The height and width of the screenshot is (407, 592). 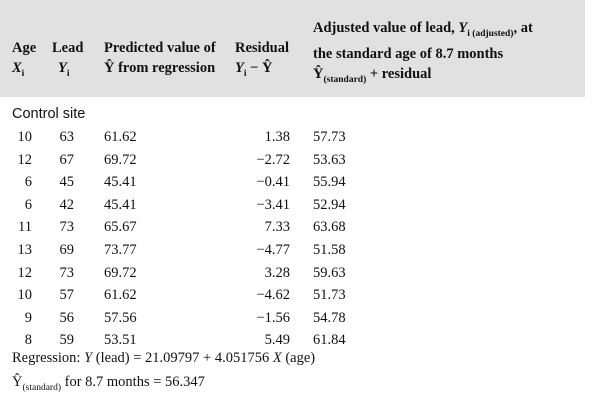 I want to click on residual-cell: 7.33, so click(x=277, y=227).